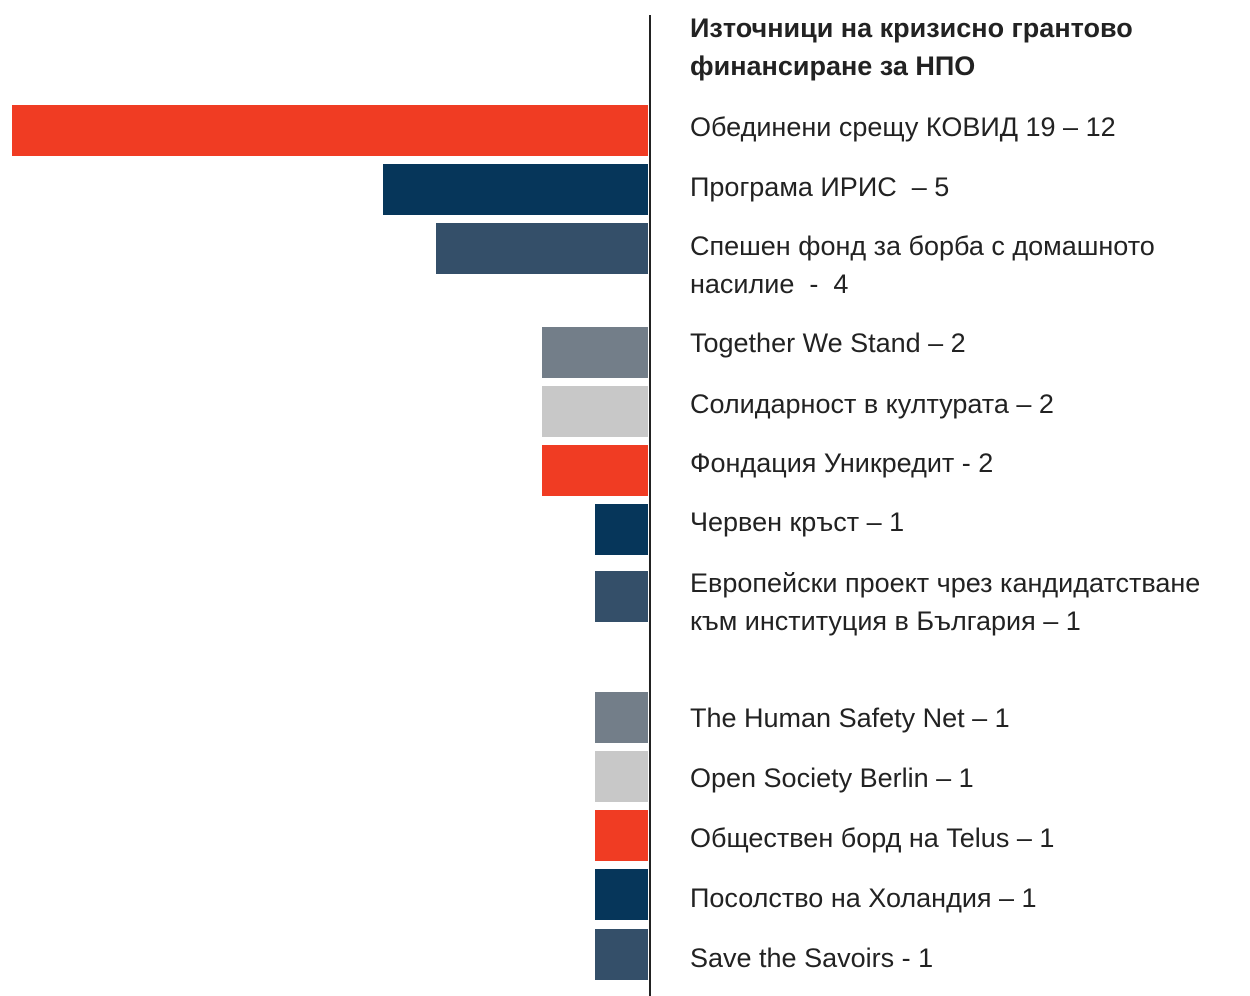  I want to click on category-label: Save the Savoirs - 1, so click(812, 958).